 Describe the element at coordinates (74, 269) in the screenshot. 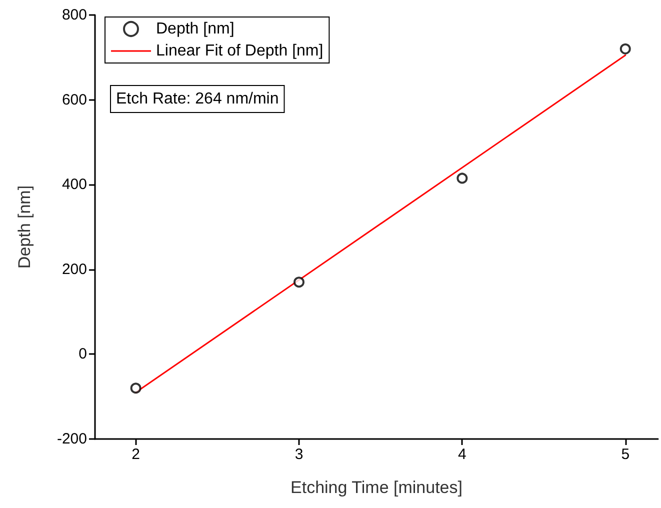

I see `y-tick-label: 200` at that location.